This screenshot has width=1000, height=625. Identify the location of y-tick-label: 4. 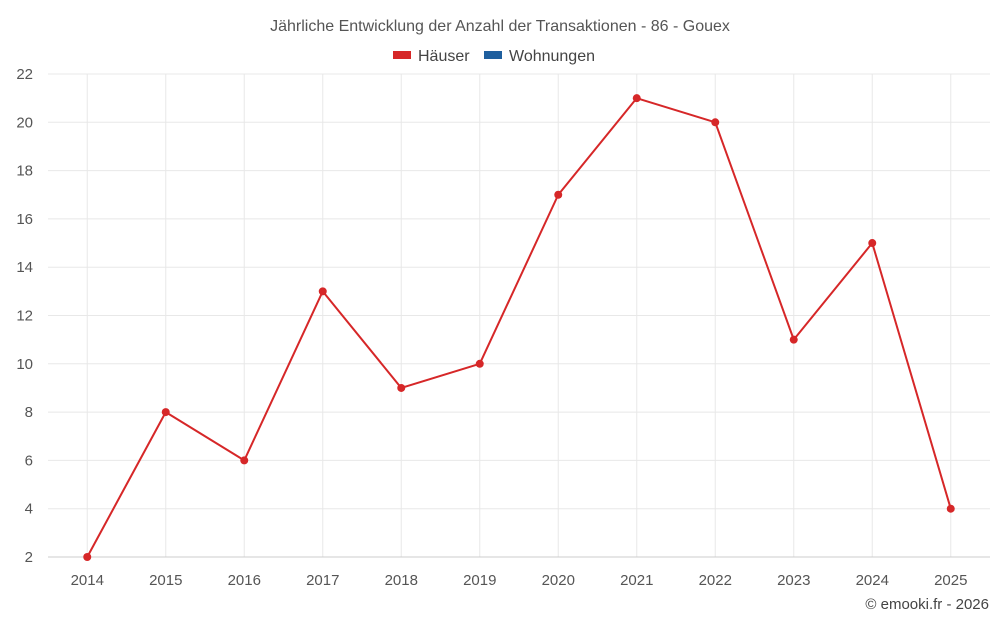
(29, 509).